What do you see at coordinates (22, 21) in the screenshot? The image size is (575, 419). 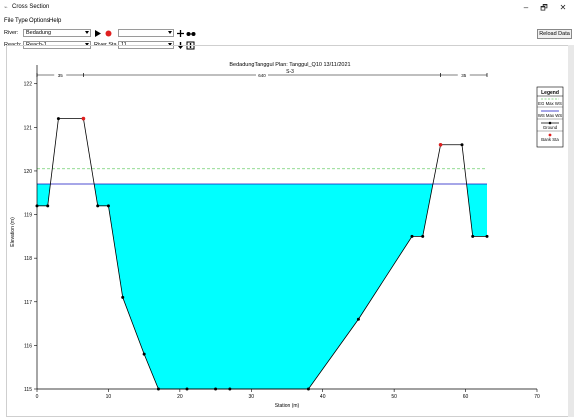 I see `menu-type: Type` at bounding box center [22, 21].